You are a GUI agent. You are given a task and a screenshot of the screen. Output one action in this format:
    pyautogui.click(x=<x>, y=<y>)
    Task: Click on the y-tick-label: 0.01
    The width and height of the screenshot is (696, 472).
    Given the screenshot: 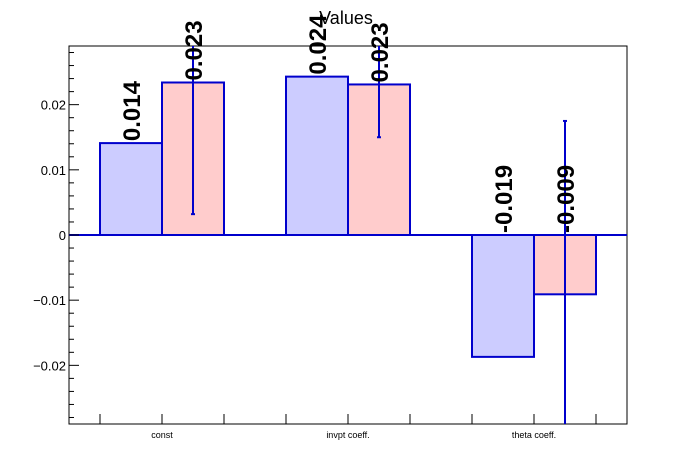 What is the action you would take?
    pyautogui.click(x=53, y=170)
    